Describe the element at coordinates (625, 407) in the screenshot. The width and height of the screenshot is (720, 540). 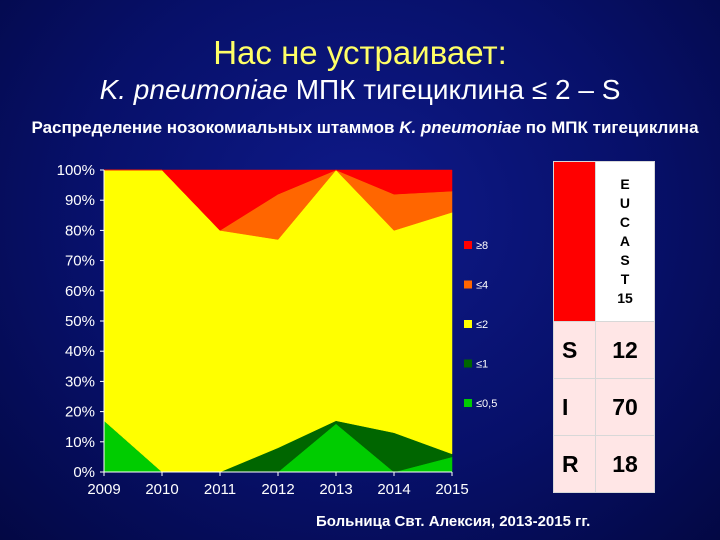
I see `eucast-row-i-value: 70` at that location.